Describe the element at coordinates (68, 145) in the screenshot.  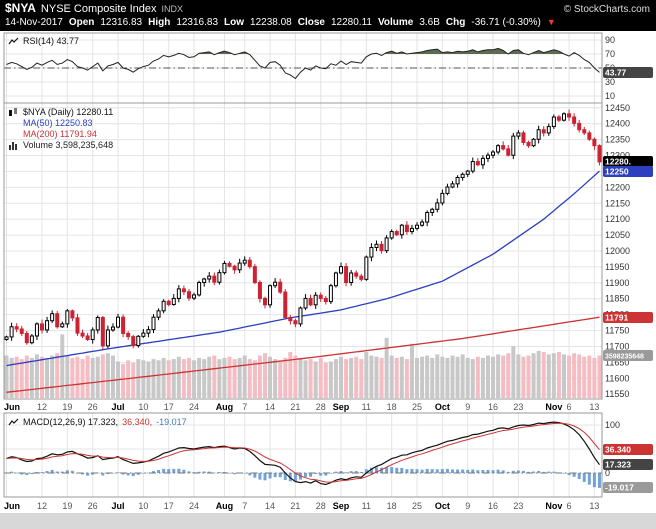
I see `volume-label: Volume 3,598,235,648` at that location.